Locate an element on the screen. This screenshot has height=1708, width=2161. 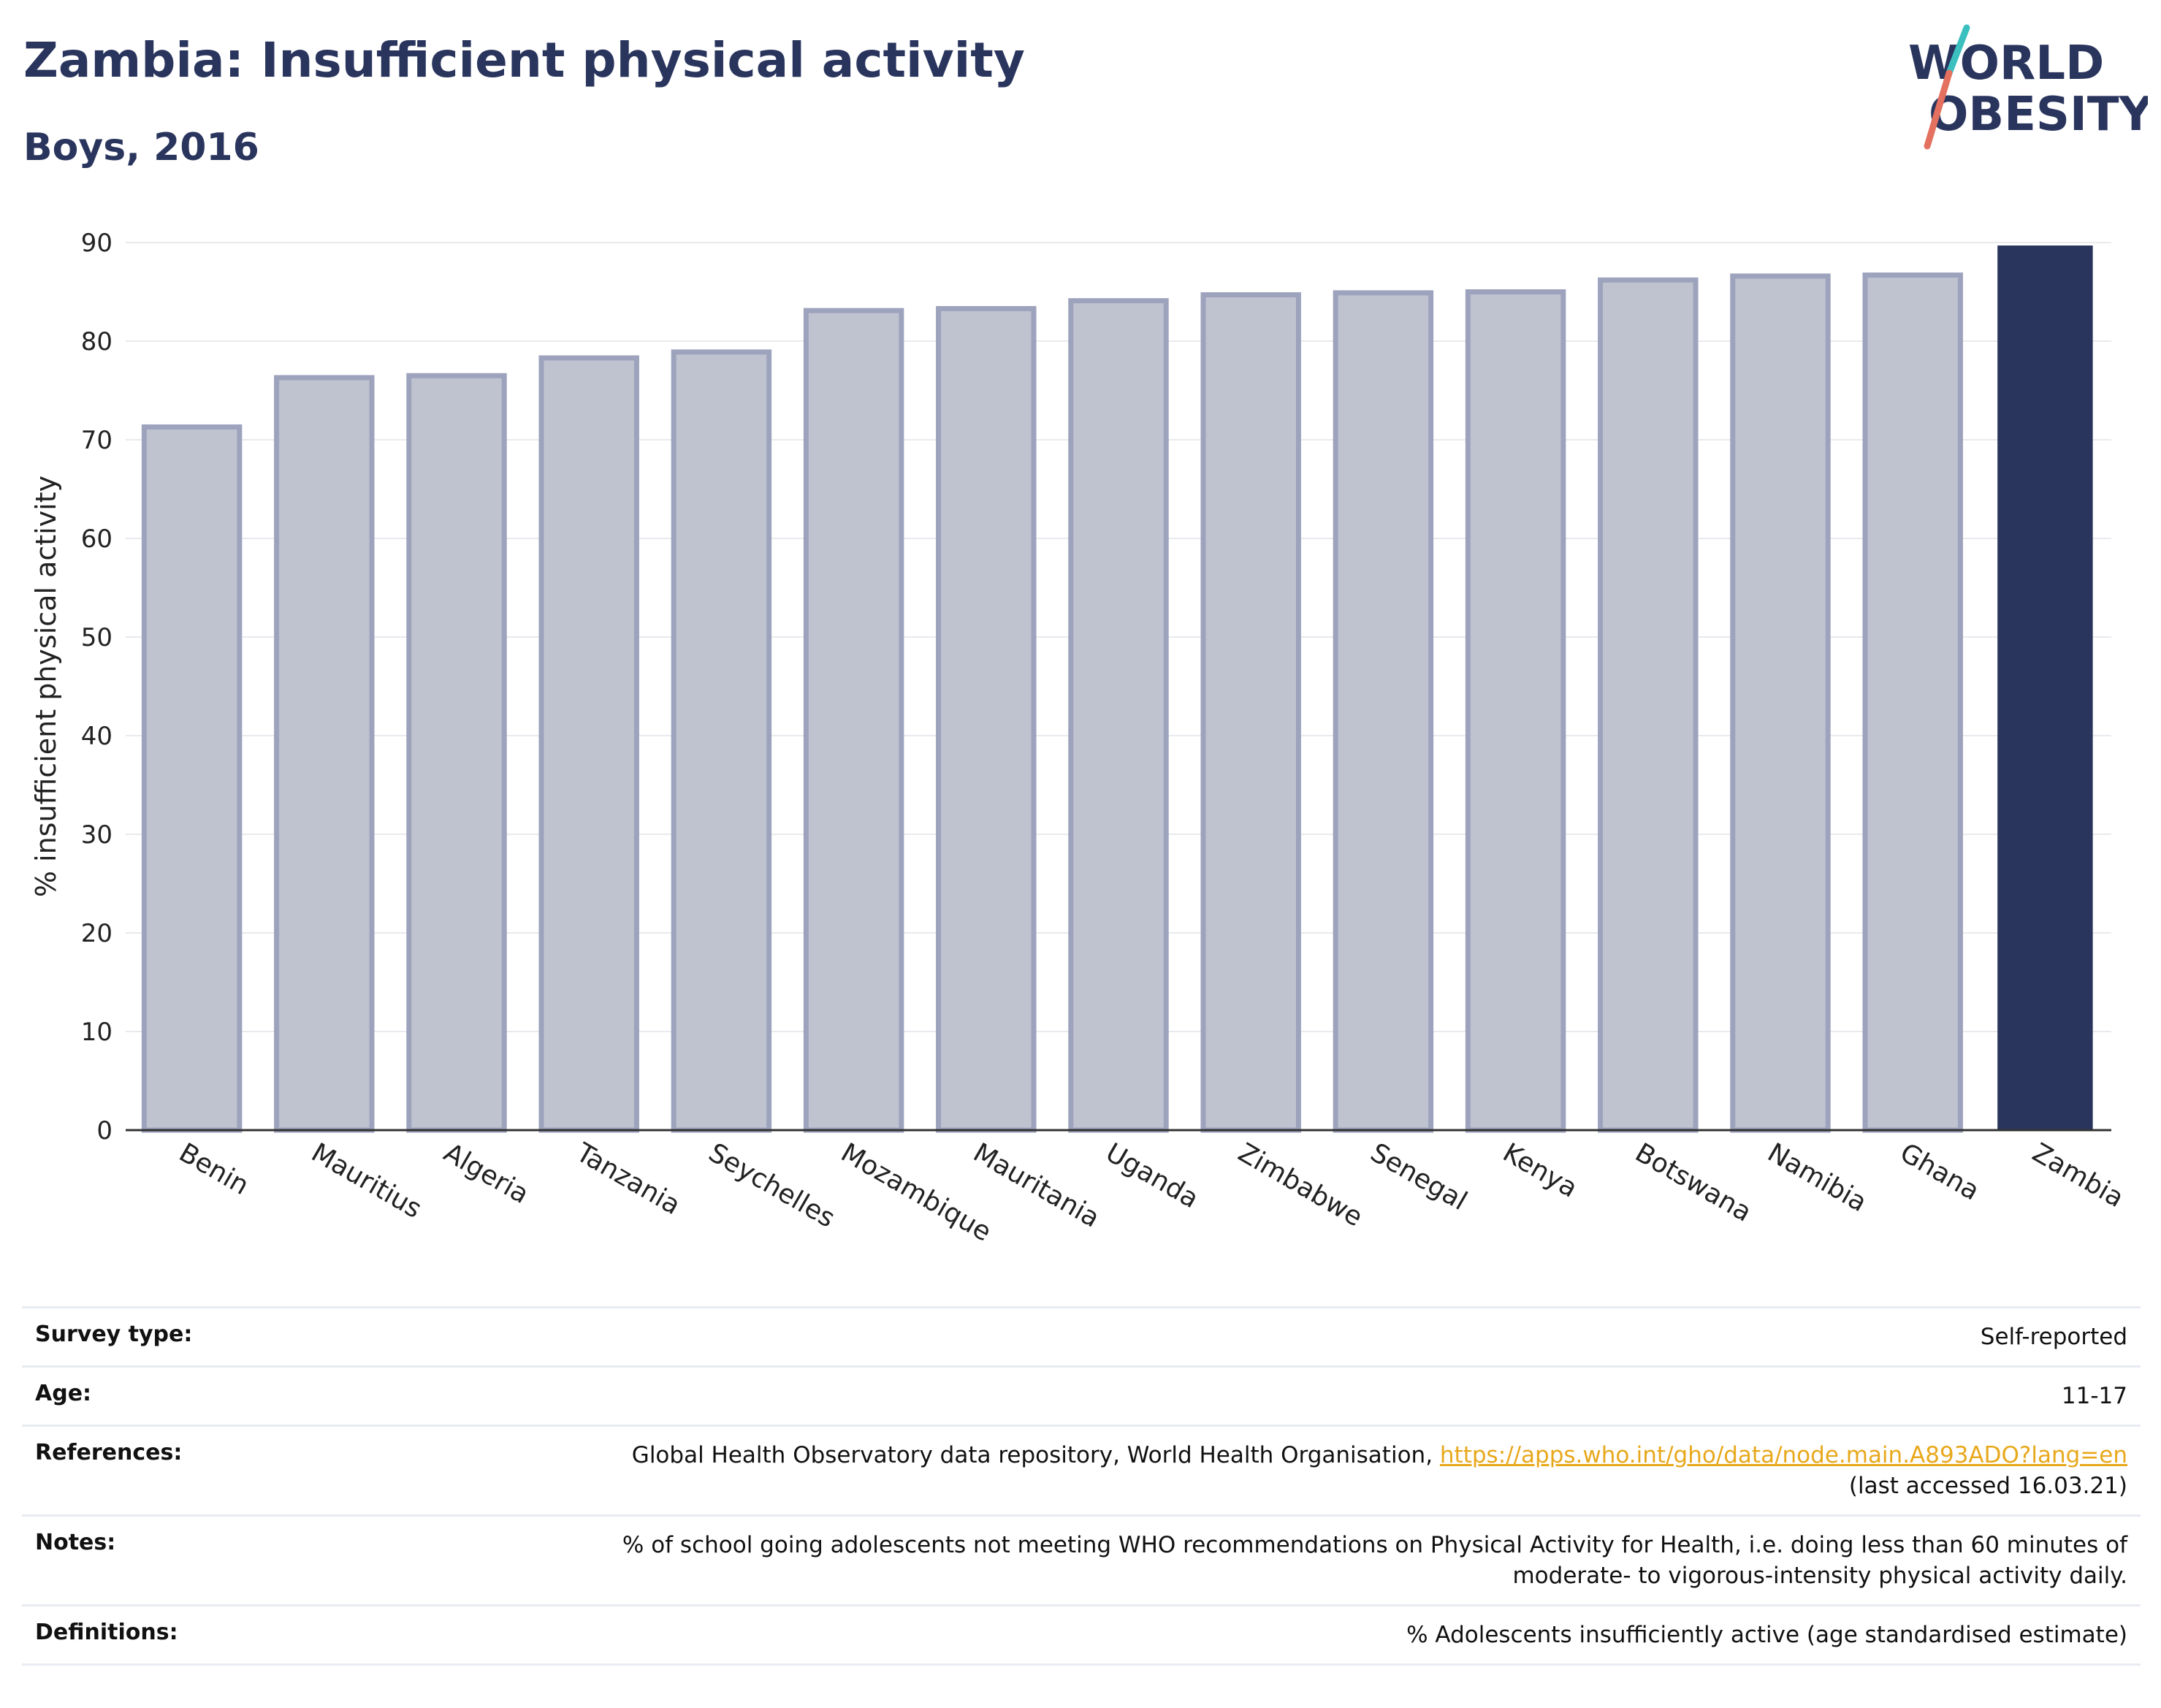
x-tick-label: Mauritius is located at coordinates (366, 1180).